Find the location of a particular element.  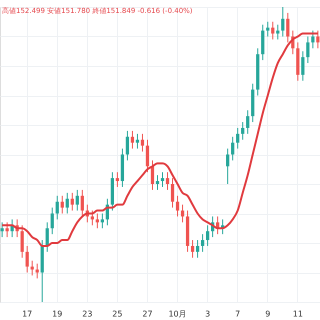

x-tick-label: 3 is located at coordinates (207, 314).